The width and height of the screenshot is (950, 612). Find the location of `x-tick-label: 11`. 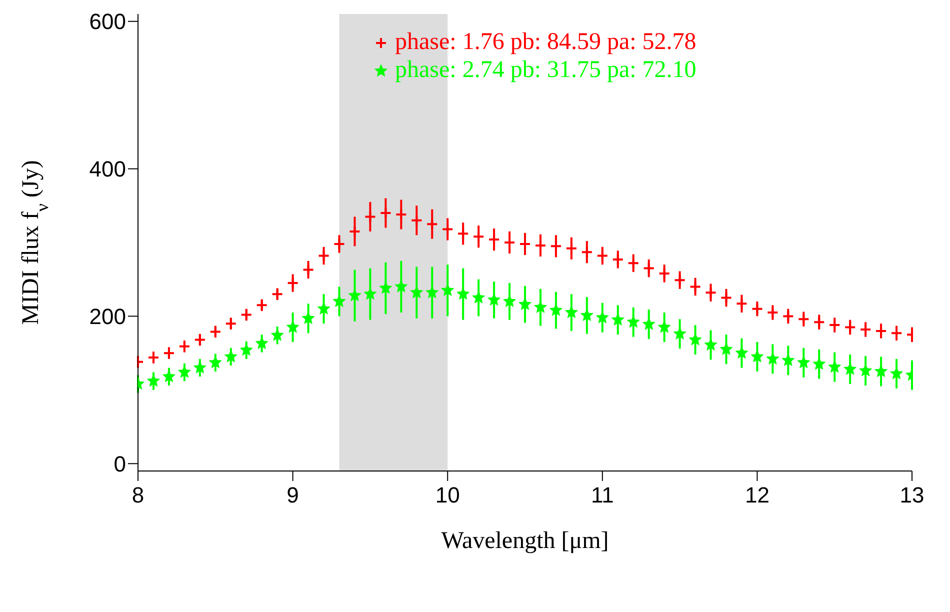

x-tick-label: 11 is located at coordinates (602, 495).